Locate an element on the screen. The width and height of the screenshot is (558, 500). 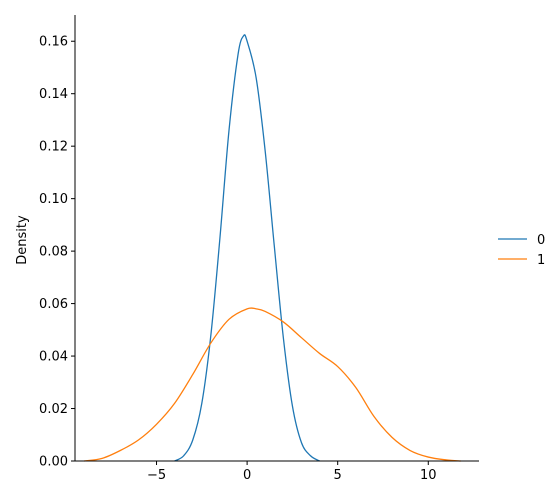
y-tick-label: 0.10 is located at coordinates (53, 199).